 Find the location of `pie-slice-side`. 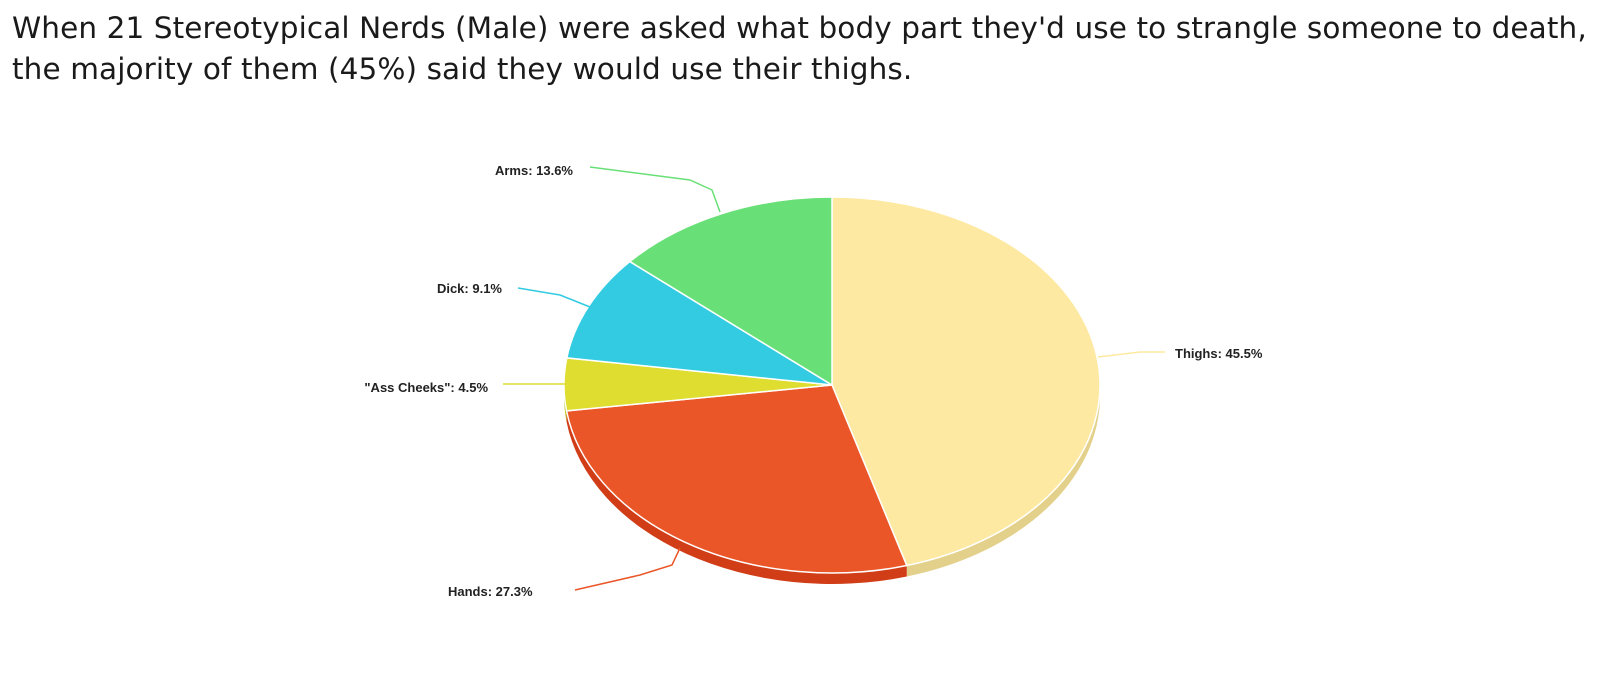

pie-slice-side is located at coordinates (1003, 481).